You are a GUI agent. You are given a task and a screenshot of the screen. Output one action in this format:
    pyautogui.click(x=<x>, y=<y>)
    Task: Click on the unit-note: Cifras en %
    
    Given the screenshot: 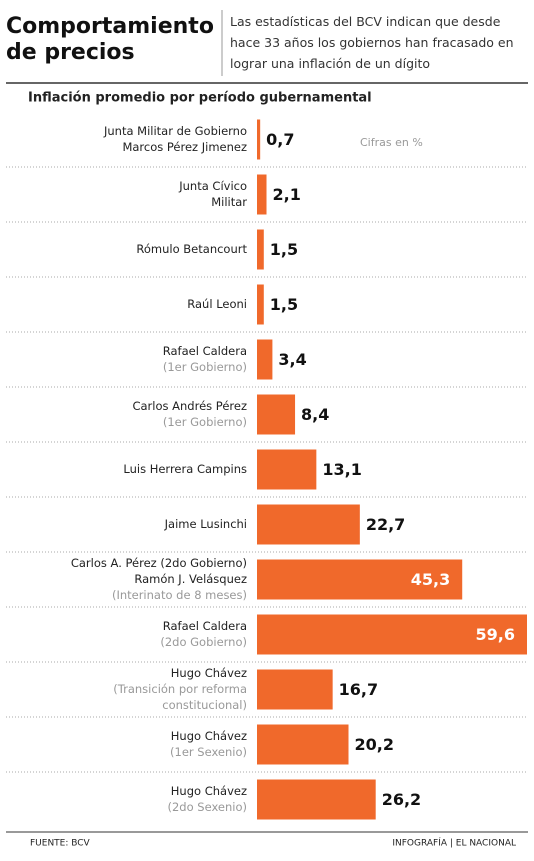 What is the action you would take?
    pyautogui.click(x=391, y=142)
    